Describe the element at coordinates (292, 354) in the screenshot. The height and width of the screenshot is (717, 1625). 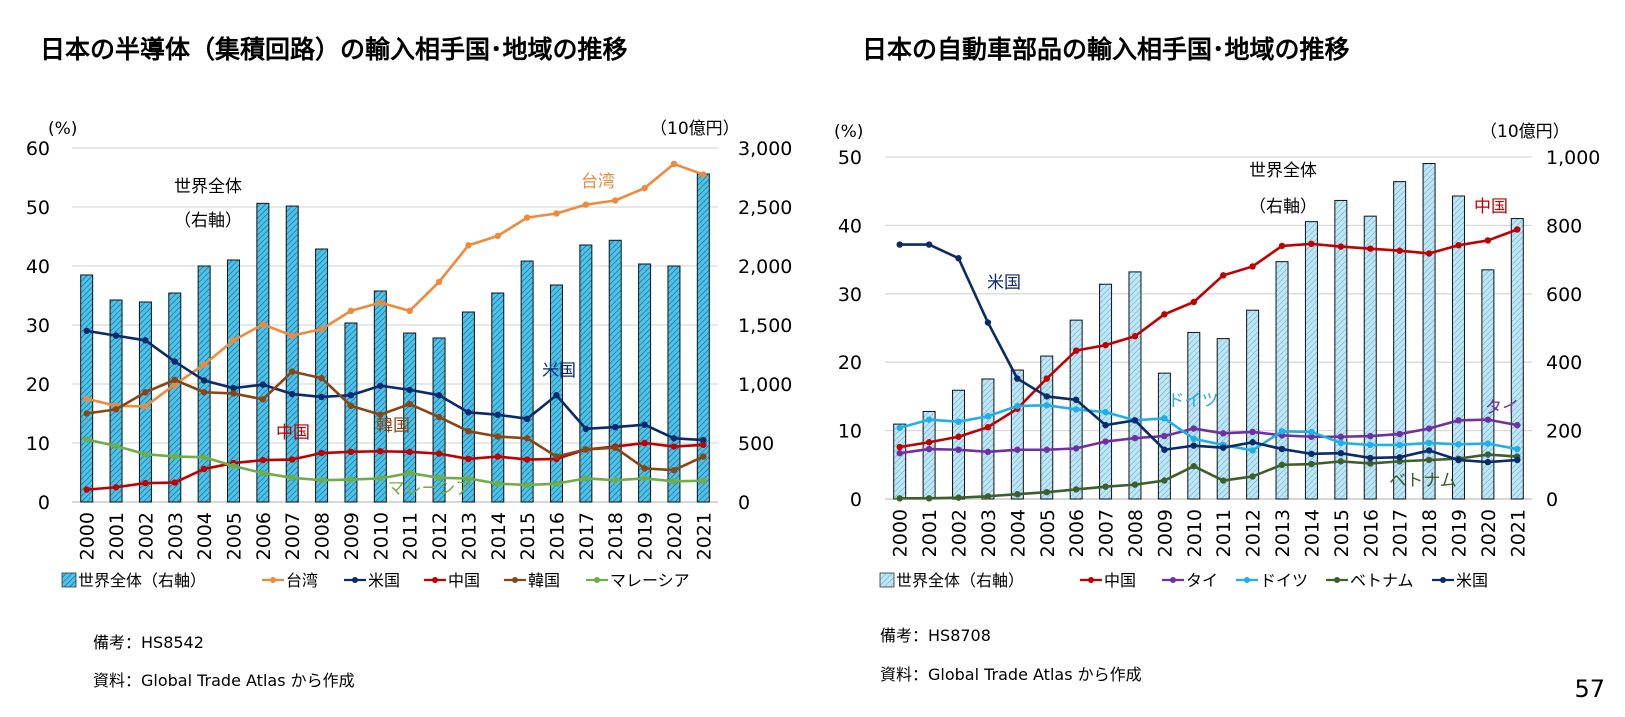
I see `bar-world-total-2007` at that location.